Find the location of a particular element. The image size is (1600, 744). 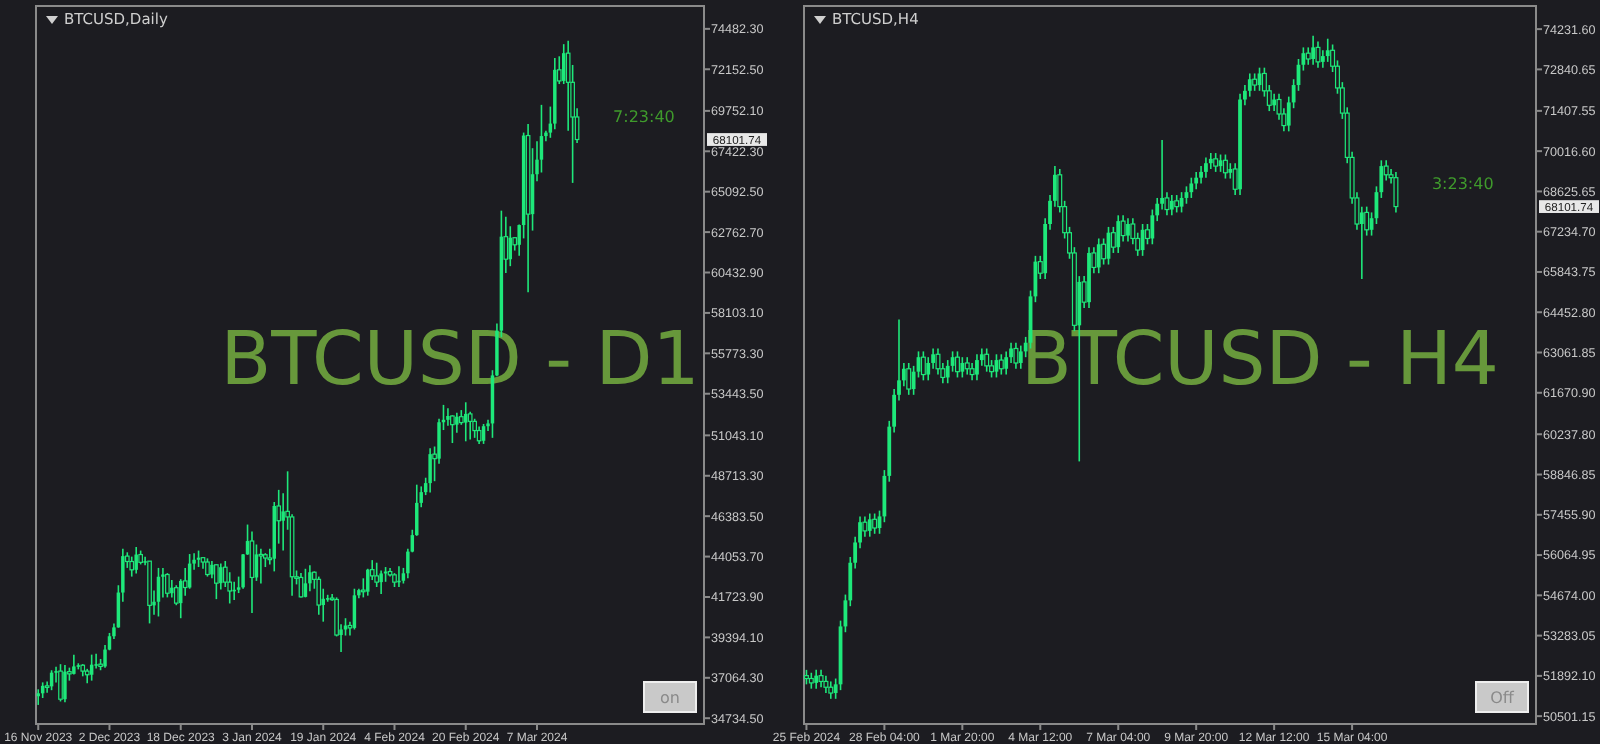

annotation: 7:23:40 is located at coordinates (644, 116).